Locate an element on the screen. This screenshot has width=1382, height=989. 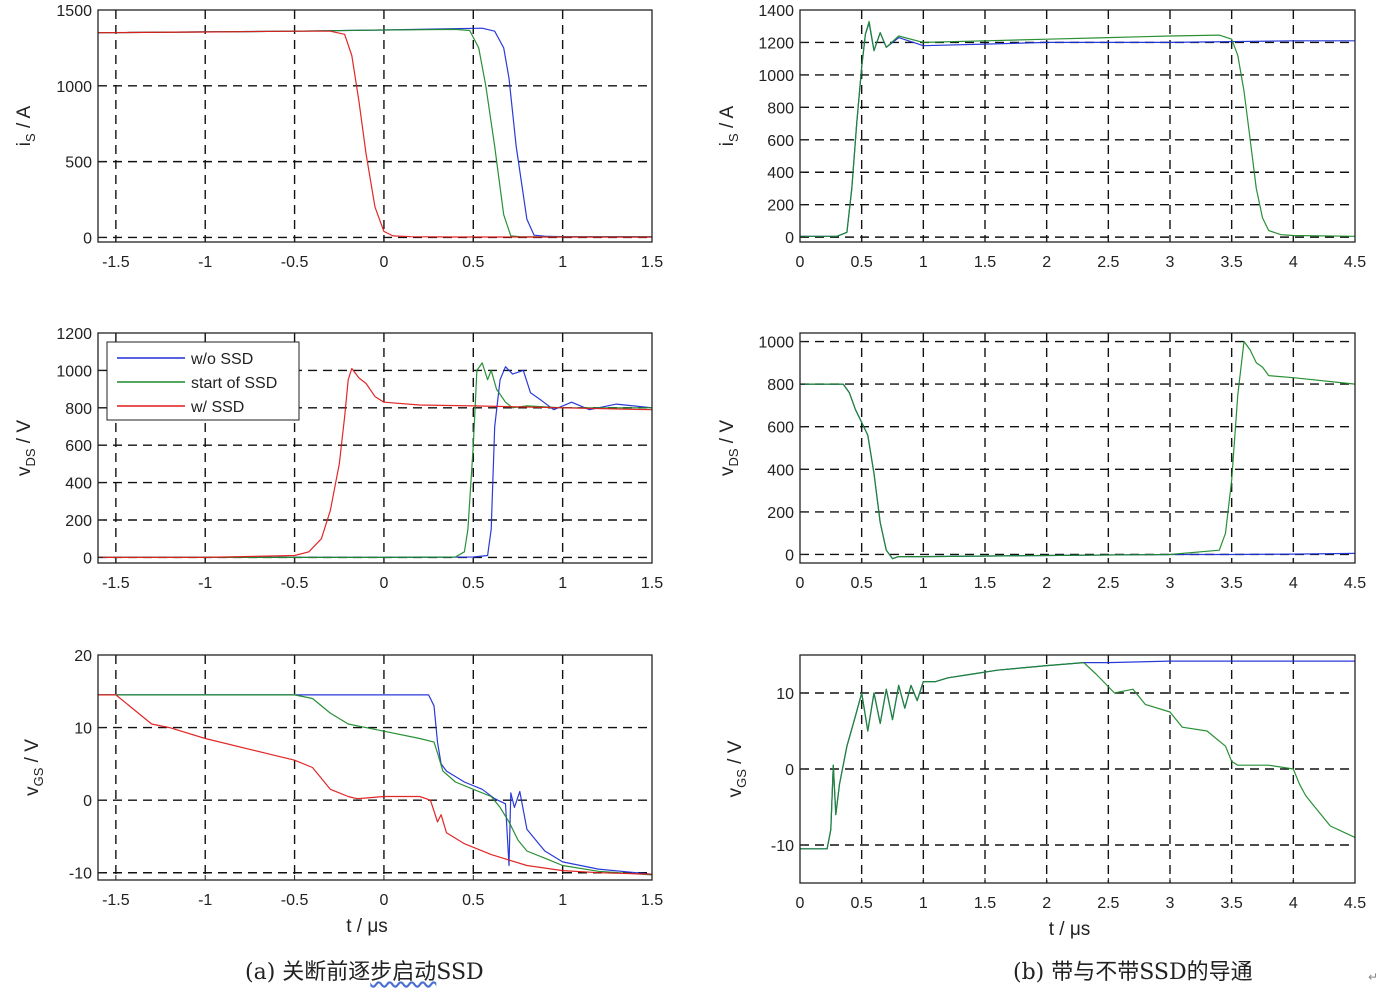
y-tick-label: 10 is located at coordinates (785, 694).